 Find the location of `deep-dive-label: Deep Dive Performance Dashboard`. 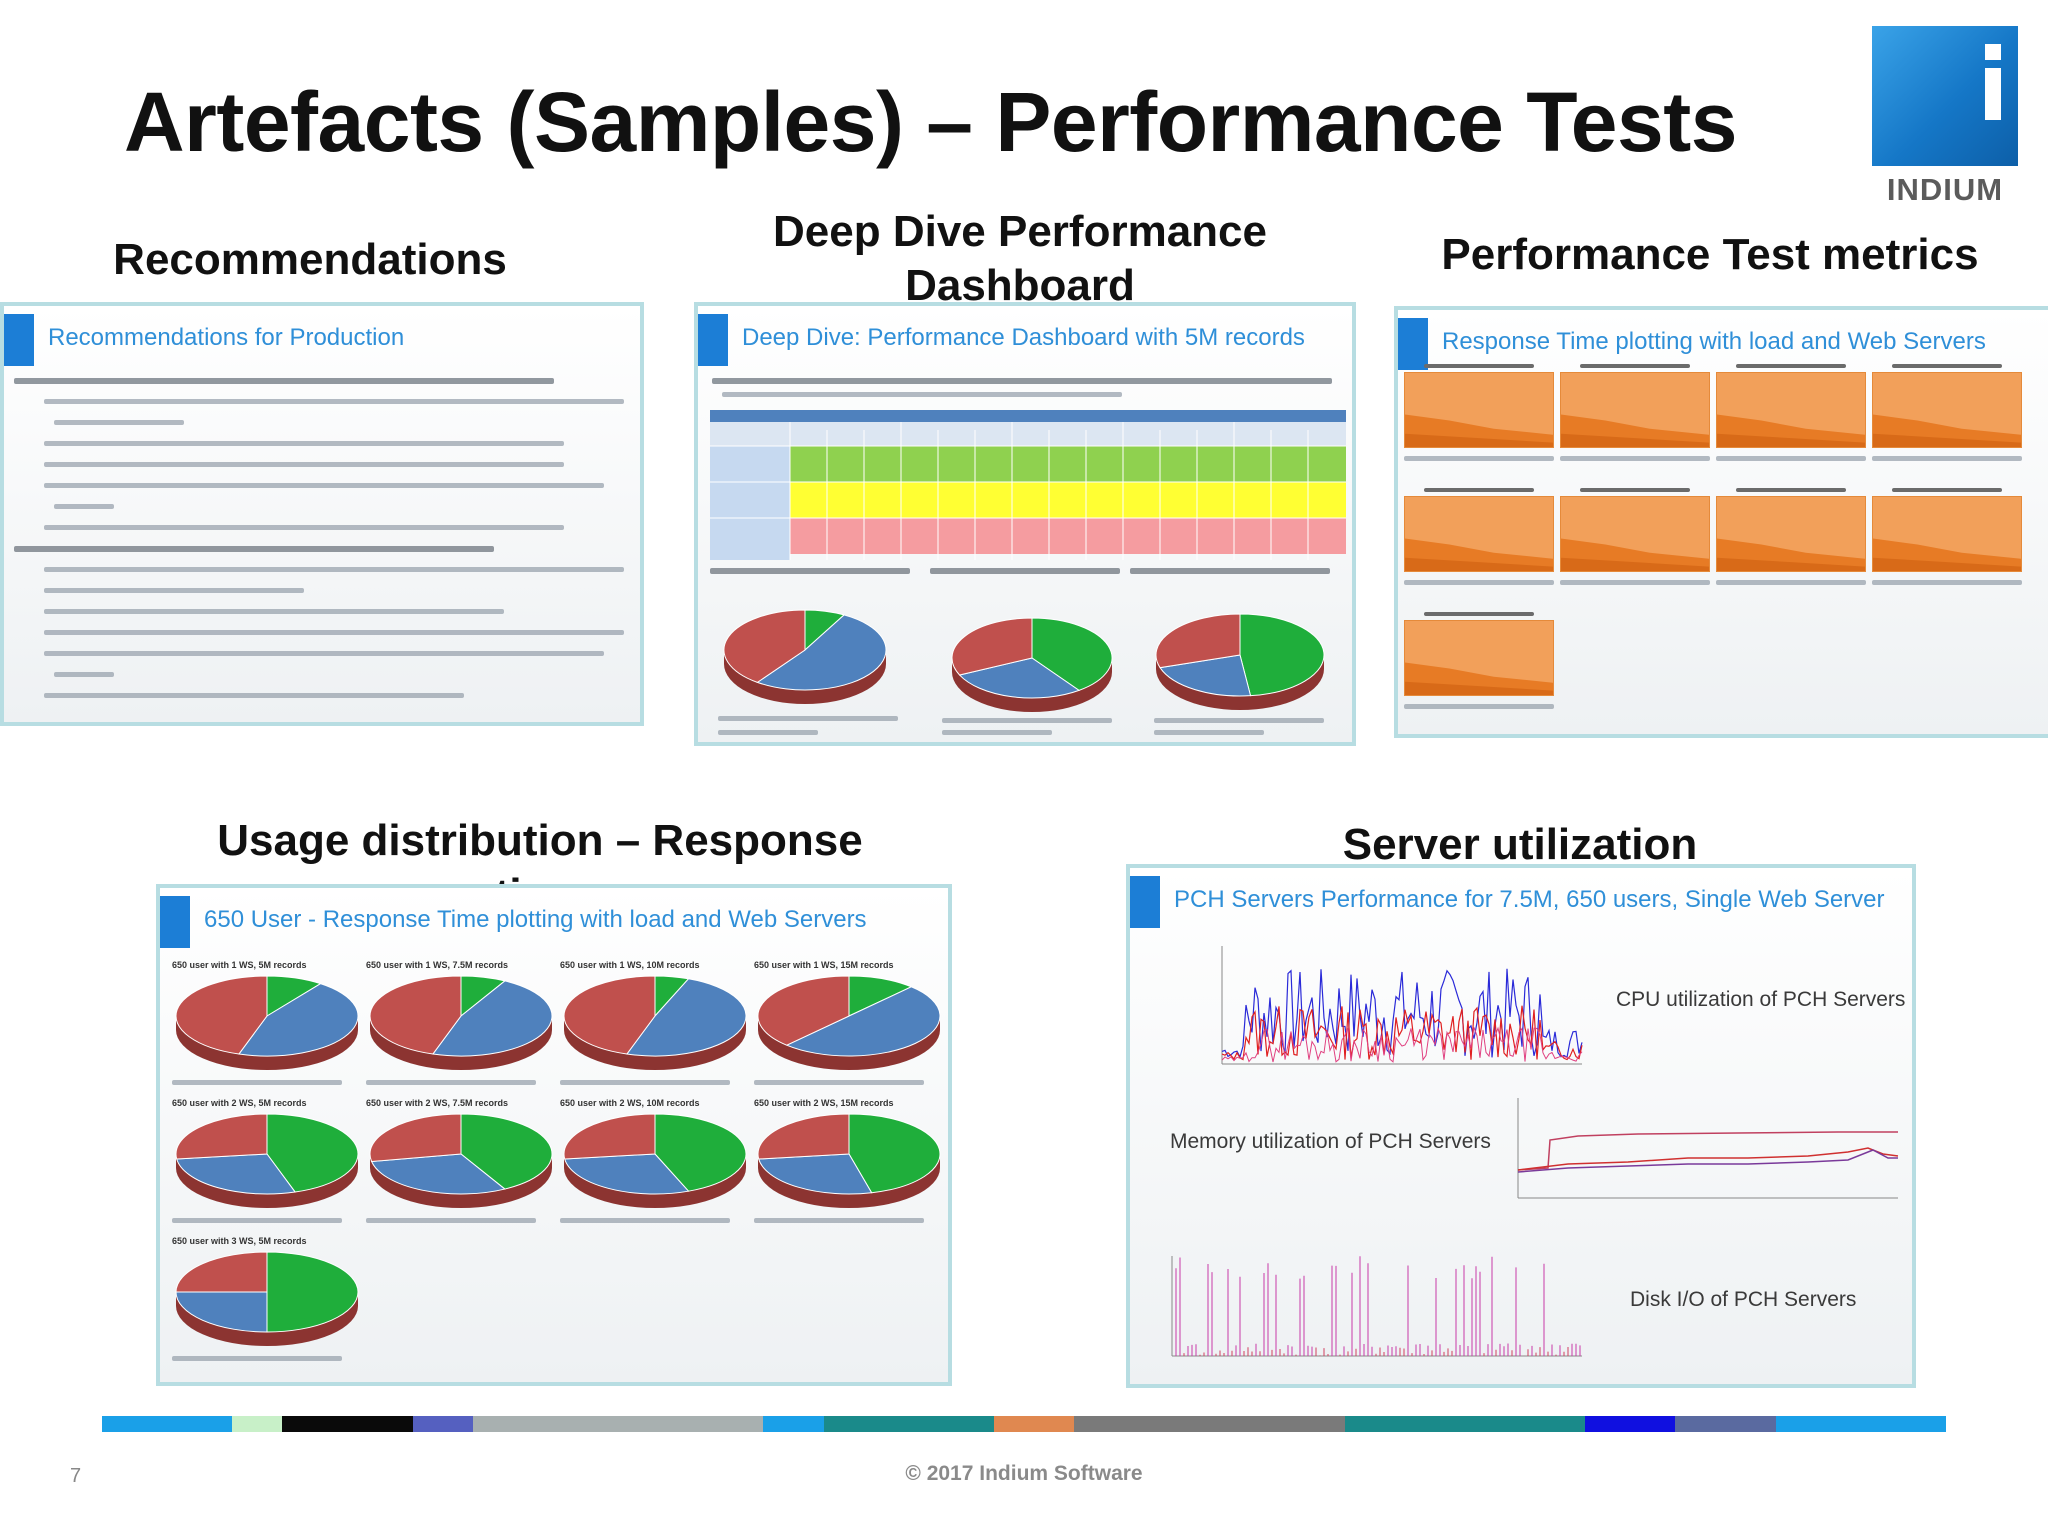

deep-dive-label: Deep Dive Performance Dashboard is located at coordinates (1020, 258).